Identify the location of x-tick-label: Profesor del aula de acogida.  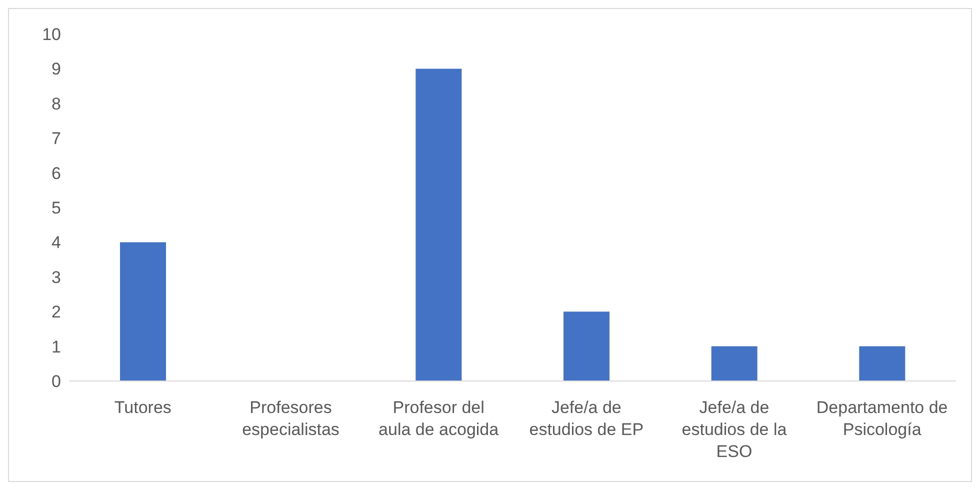
(439, 418).